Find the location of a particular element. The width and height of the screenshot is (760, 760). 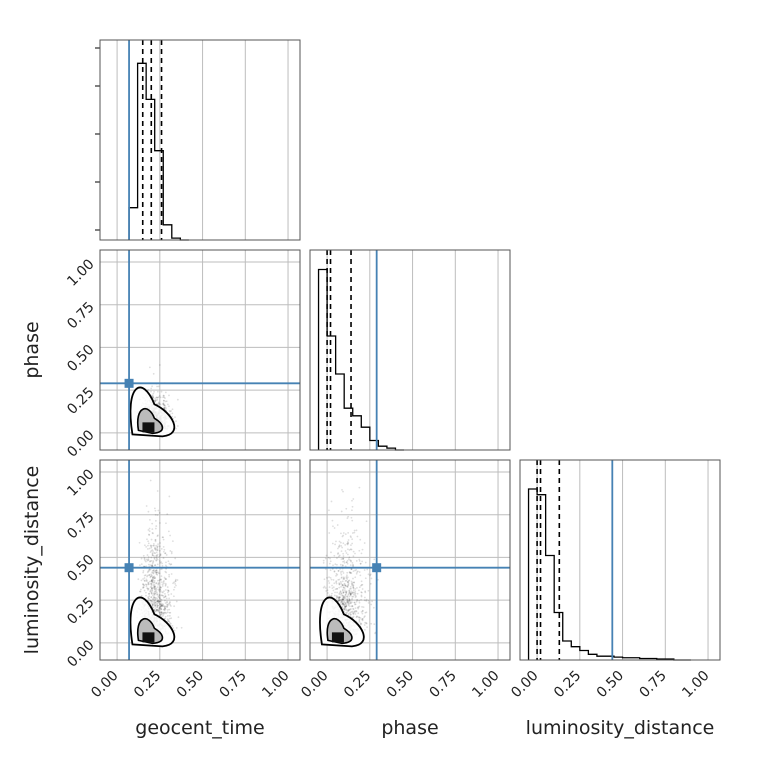

x-tick-label: 0.50 is located at coordinates (400, 684).